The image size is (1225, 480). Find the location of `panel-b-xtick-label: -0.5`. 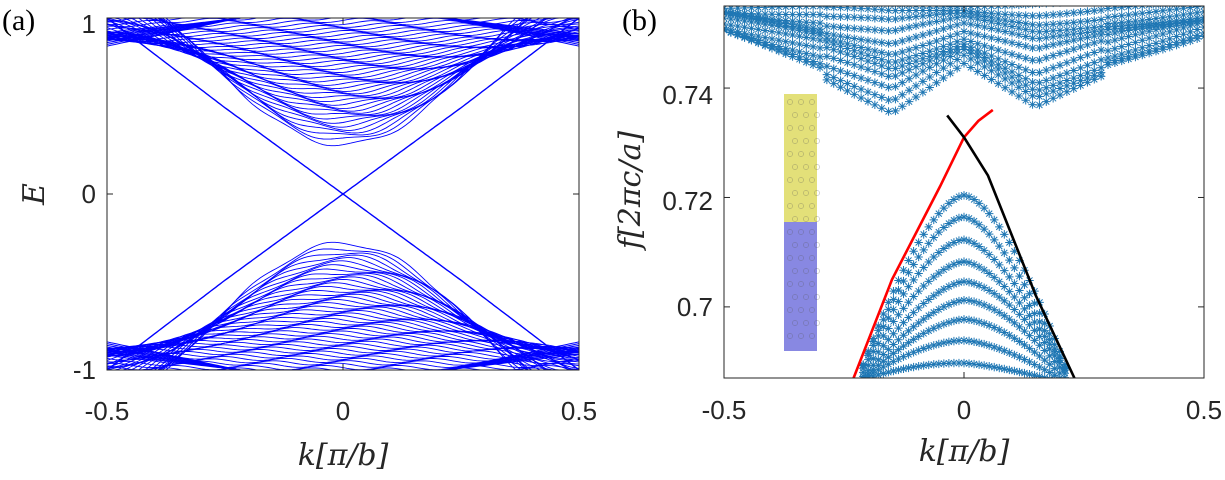

panel-b-xtick-label: -0.5 is located at coordinates (724, 410).